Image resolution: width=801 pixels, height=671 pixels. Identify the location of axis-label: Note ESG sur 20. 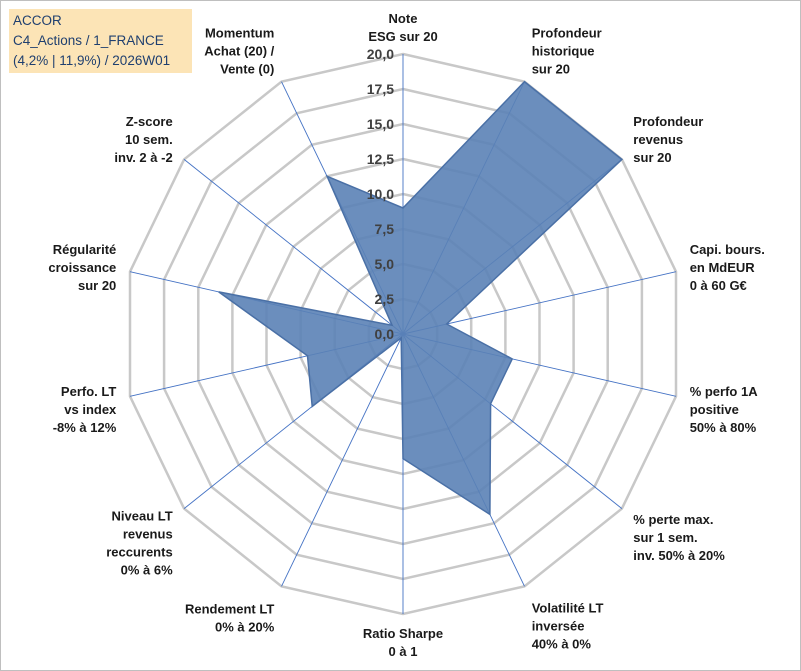
(402, 27).